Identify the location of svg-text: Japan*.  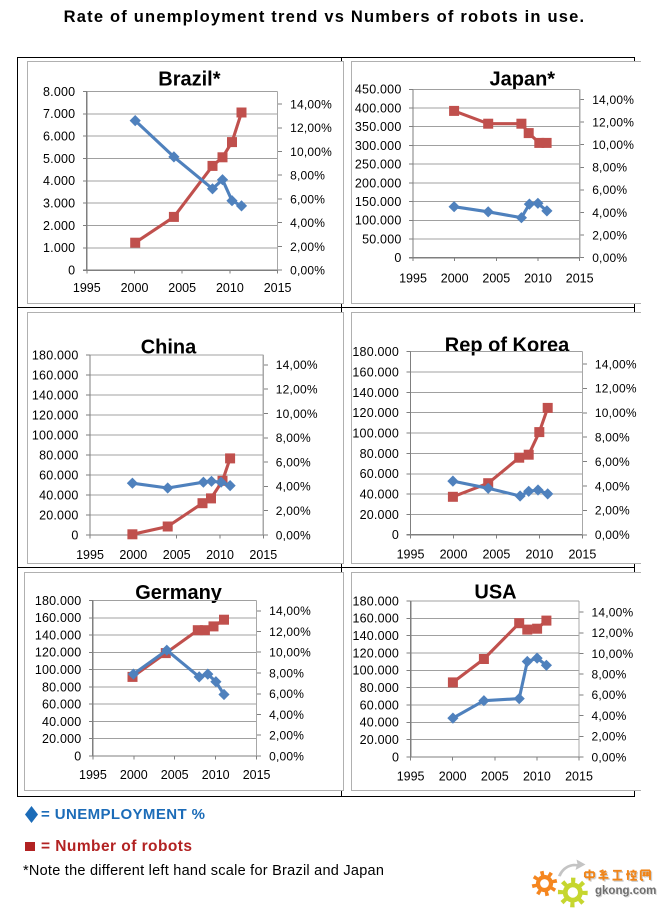
(523, 79).